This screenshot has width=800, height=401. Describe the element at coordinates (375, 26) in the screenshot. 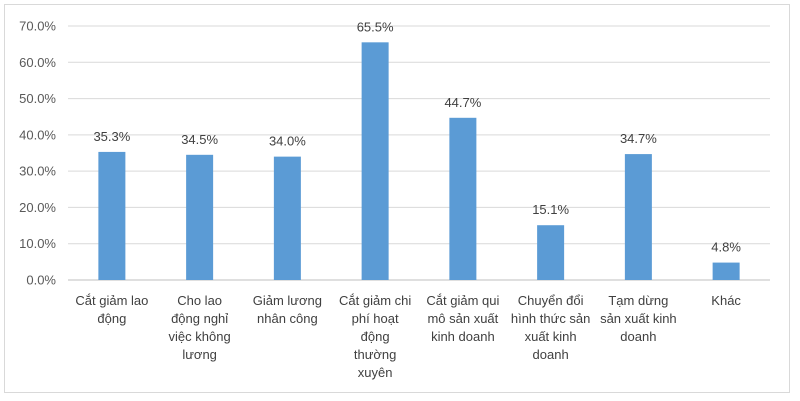

I see `data-label: 65.5%` at that location.